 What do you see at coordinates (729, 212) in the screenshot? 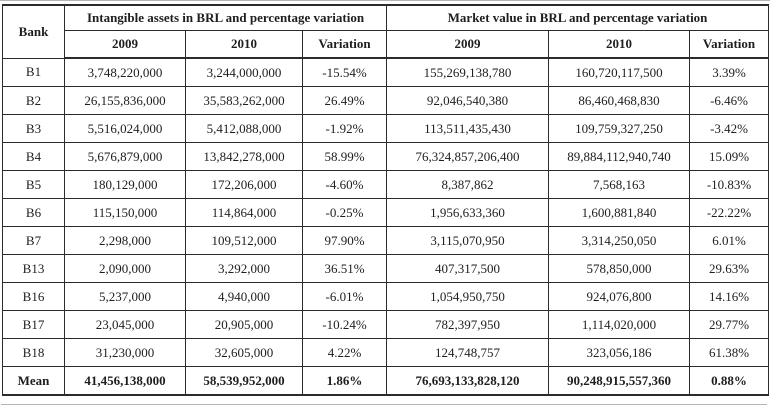
I see `value-cell: -22.22%` at bounding box center [729, 212].